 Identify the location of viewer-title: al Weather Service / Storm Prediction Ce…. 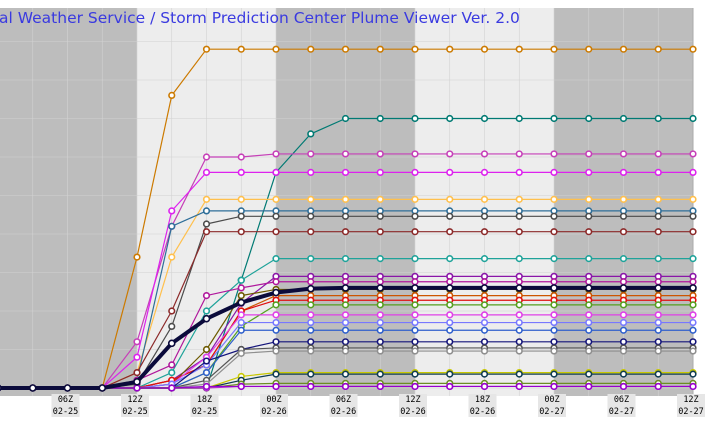
(260, 18).